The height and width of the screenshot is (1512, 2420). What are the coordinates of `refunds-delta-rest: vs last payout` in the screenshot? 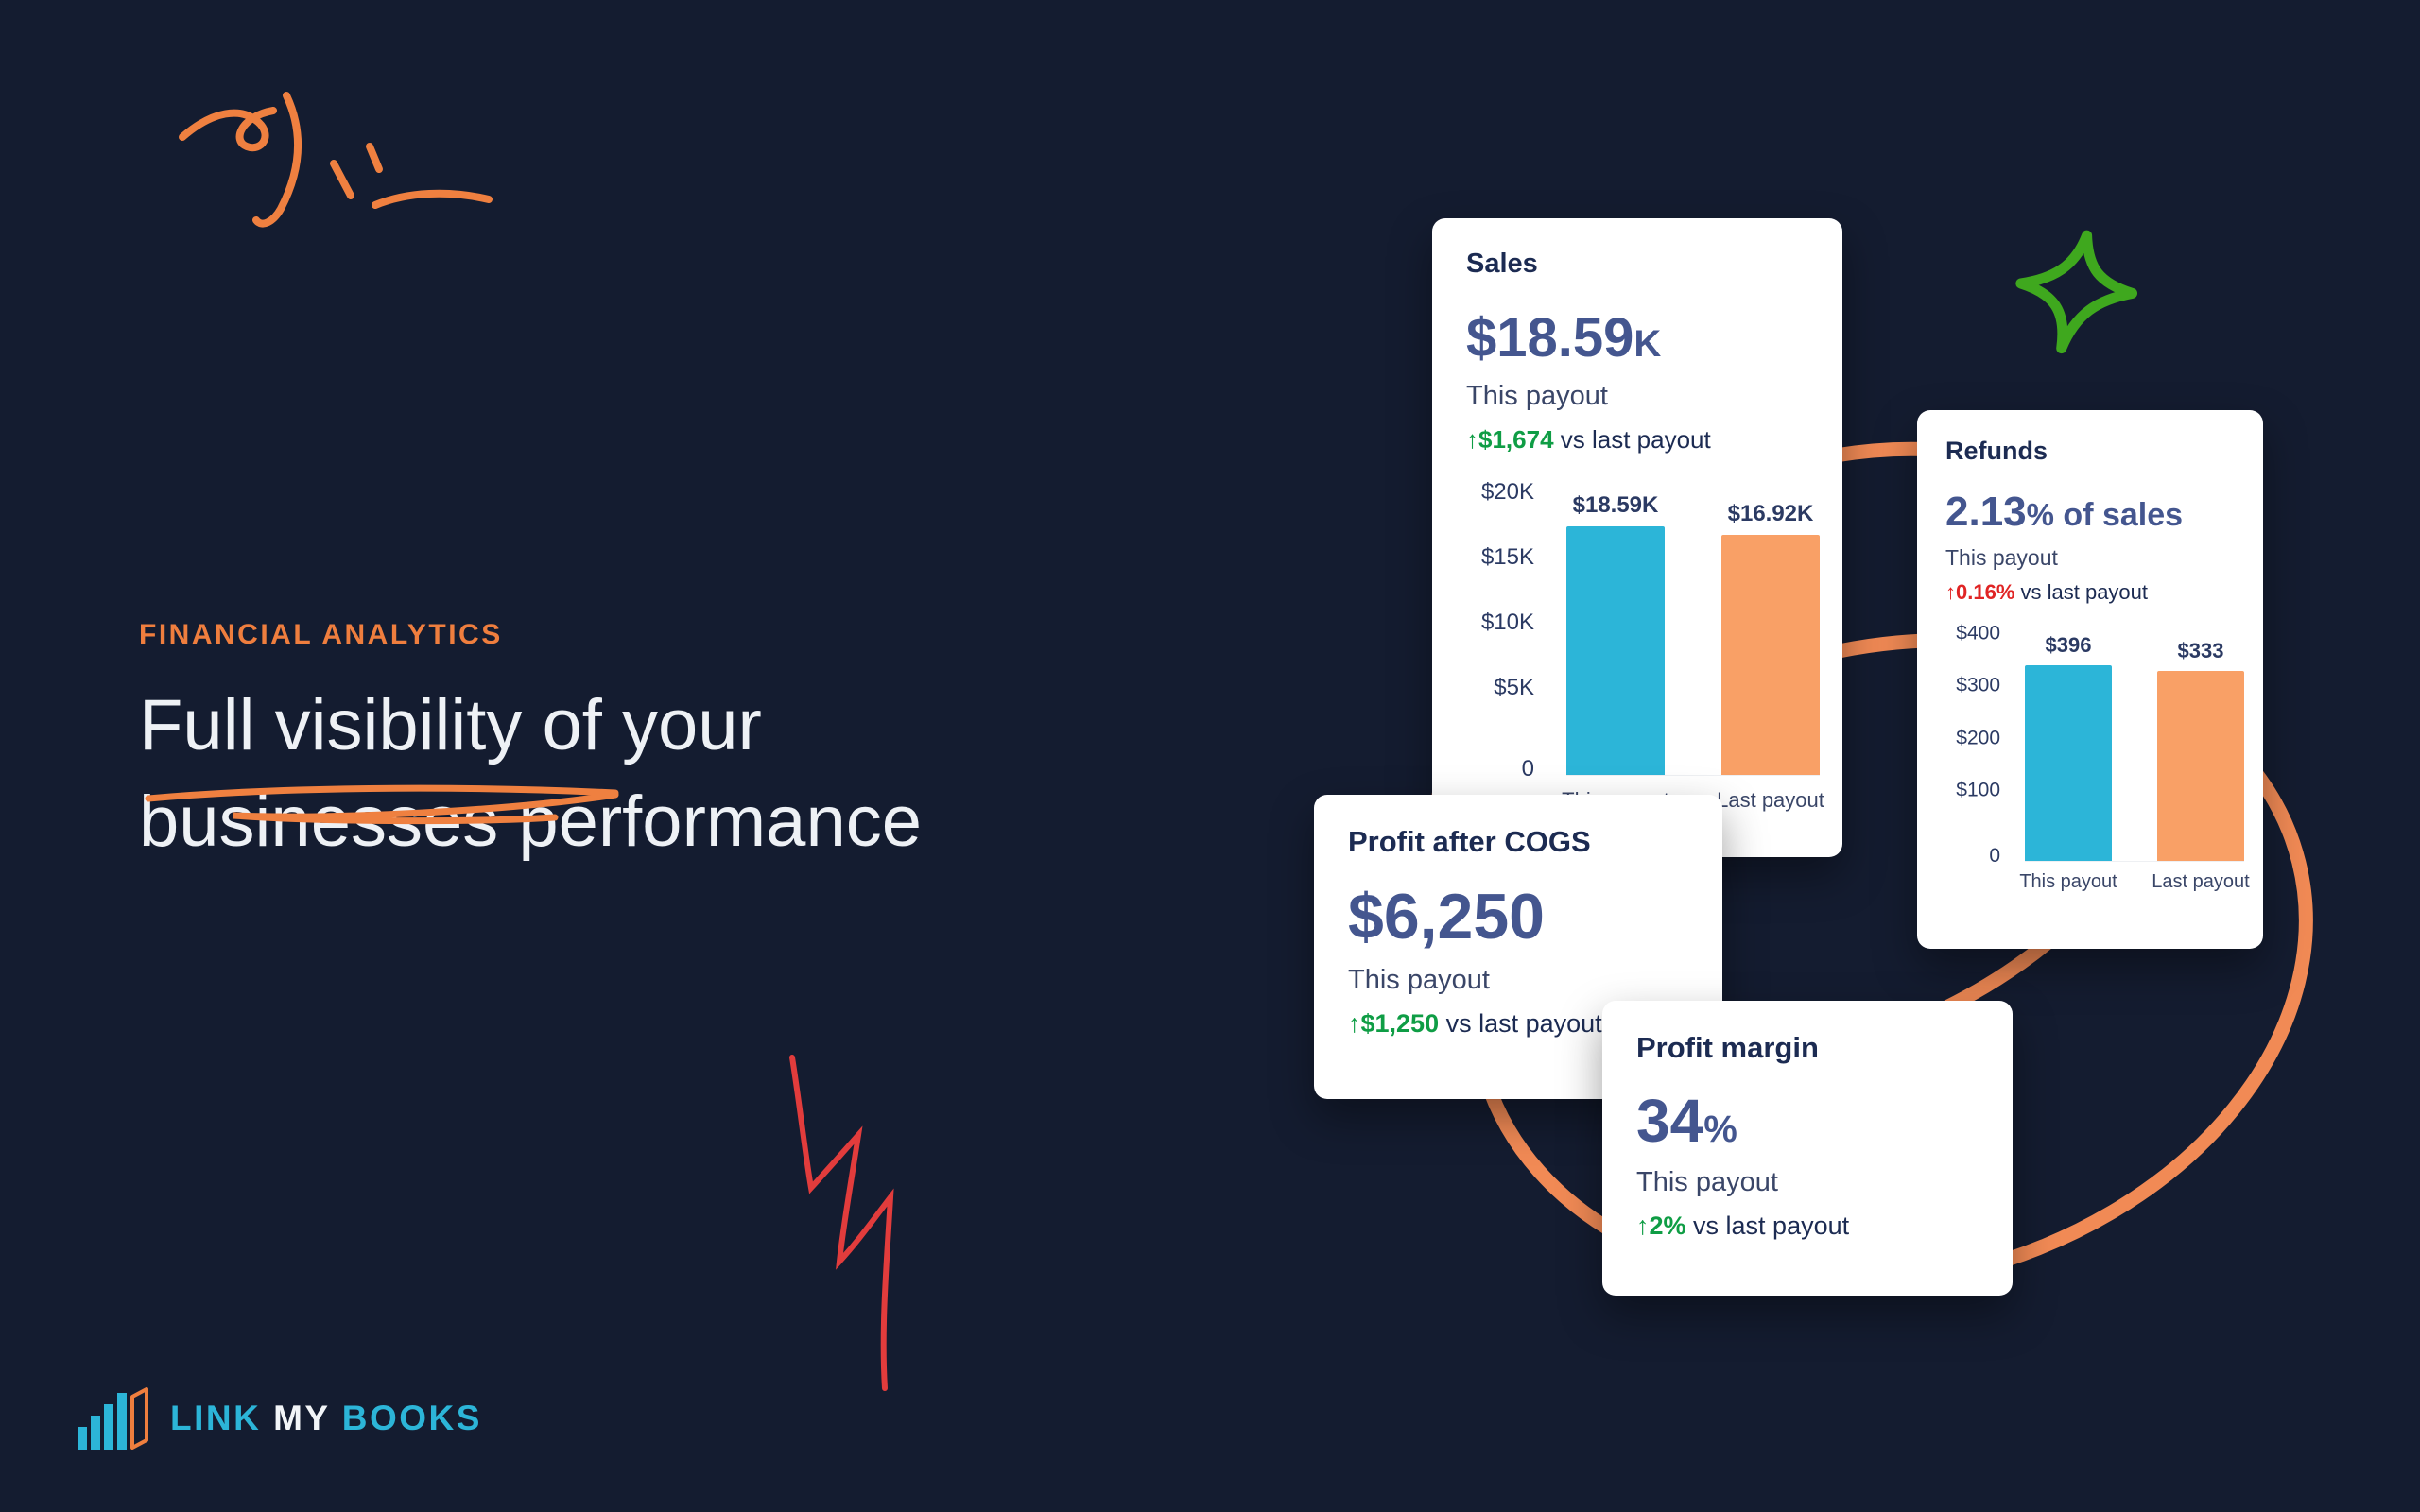 It's located at (2081, 592).